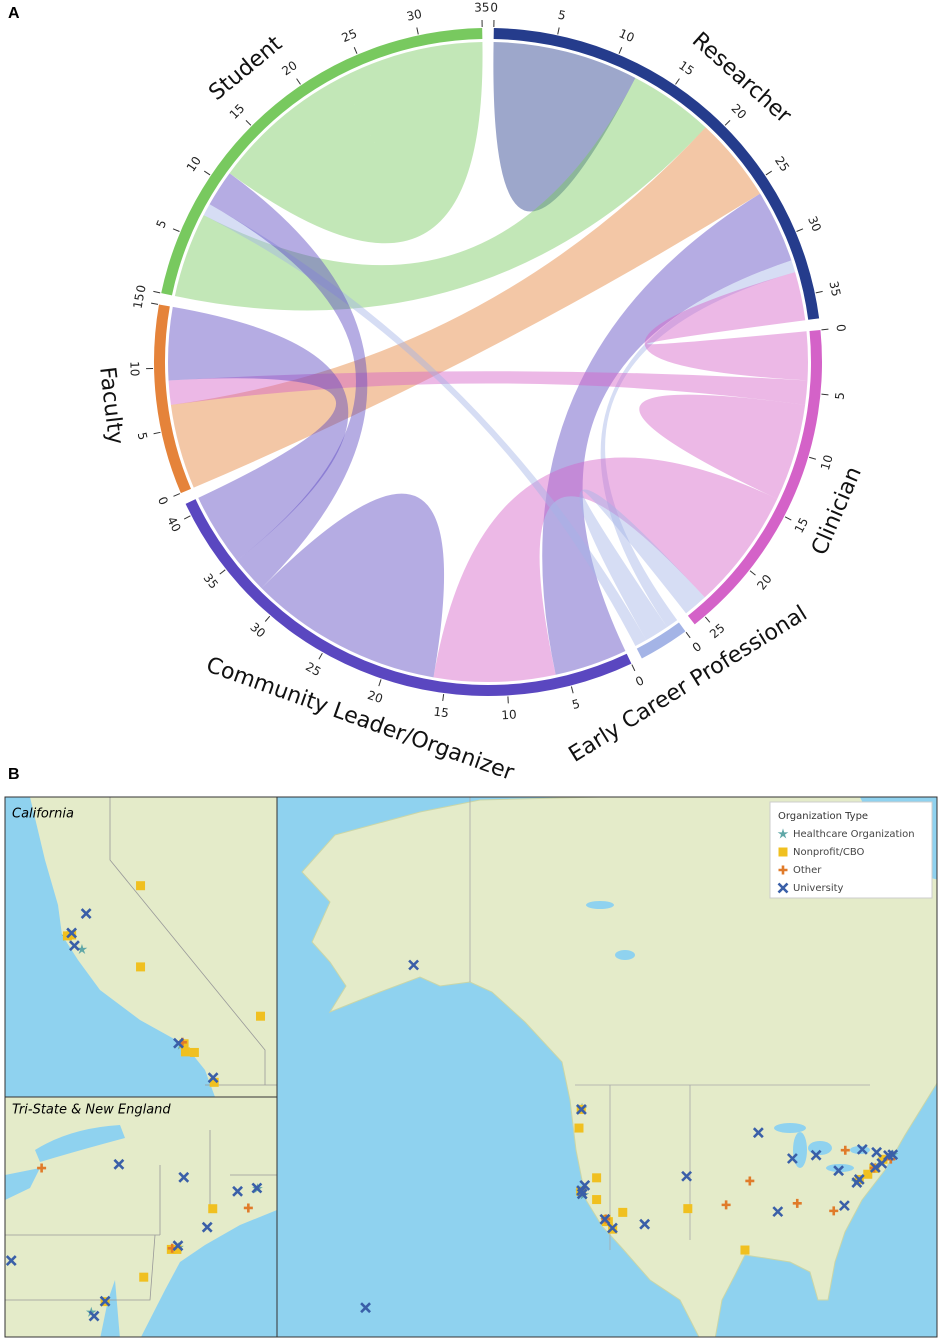 The width and height of the screenshot is (939, 1343). I want to click on inset-title: California, so click(43, 814).